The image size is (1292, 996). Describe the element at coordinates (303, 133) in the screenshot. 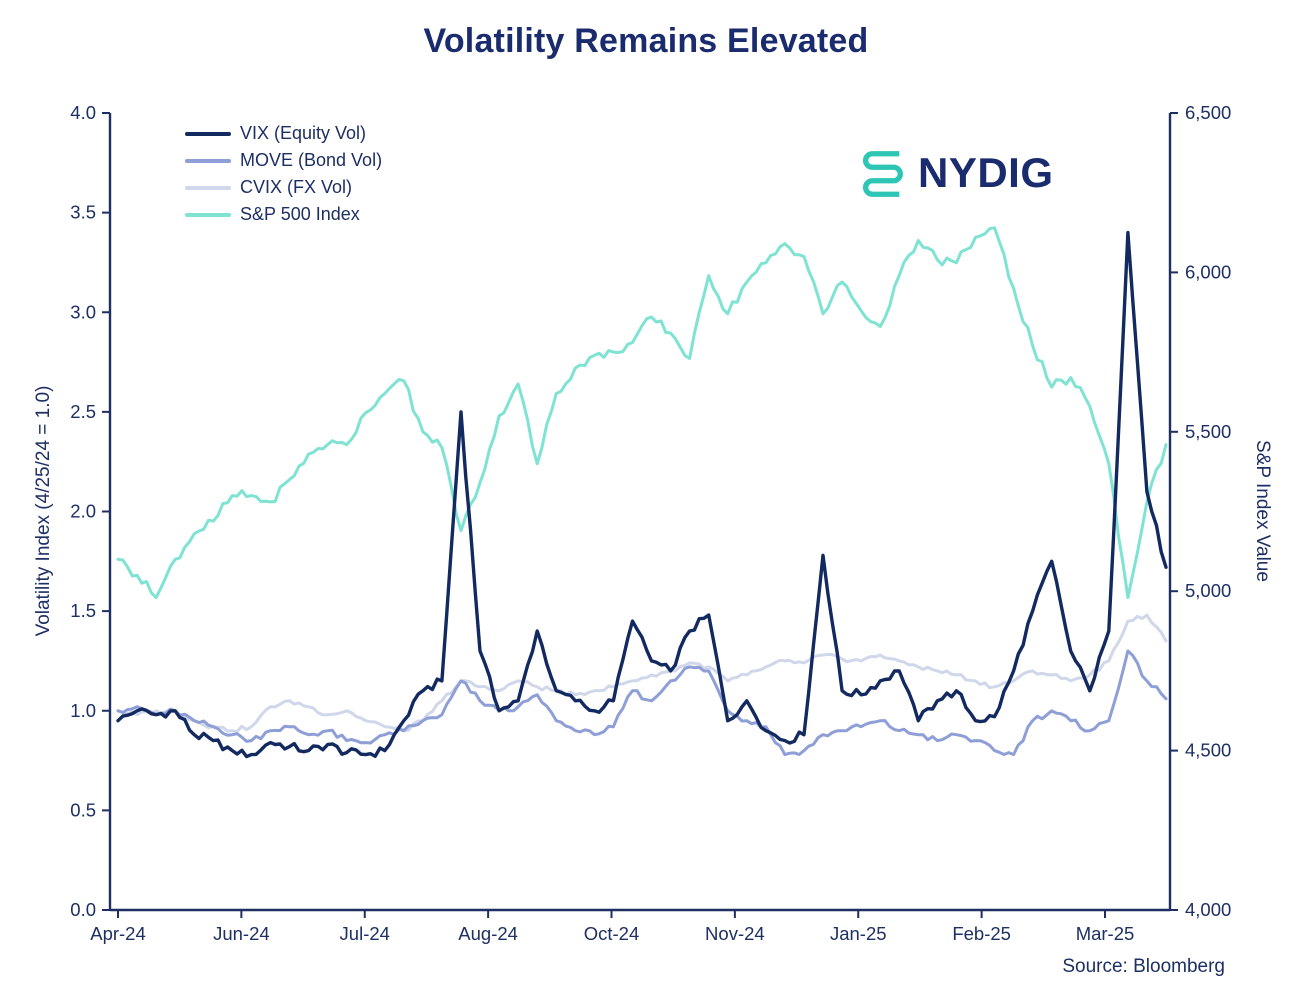

I see `legend-label-vix: VIX (Equity Vol)` at that location.